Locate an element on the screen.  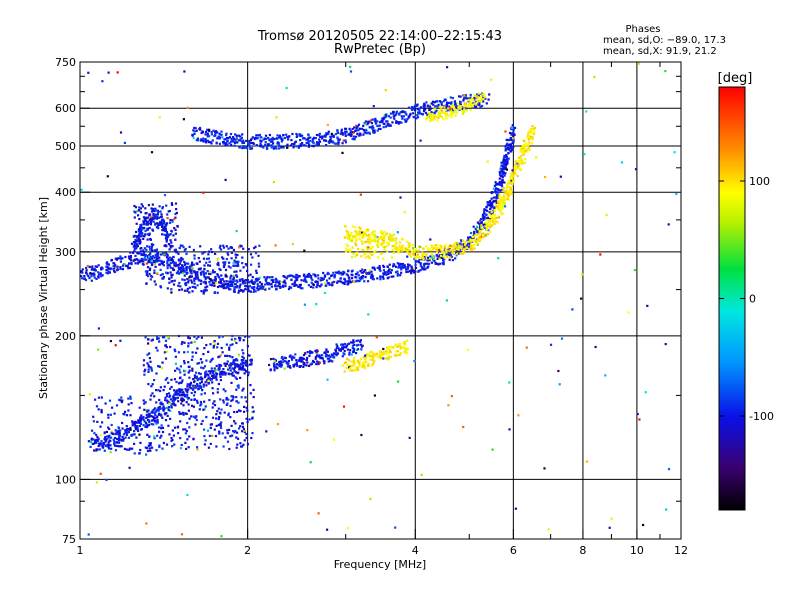
colorbar-tick-label: 0 is located at coordinates (752, 299).